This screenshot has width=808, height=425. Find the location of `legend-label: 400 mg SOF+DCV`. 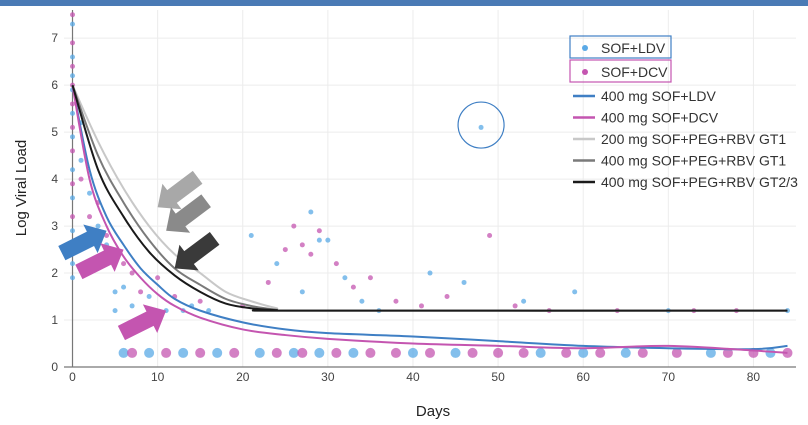

legend-label: 400 mg SOF+DCV is located at coordinates (660, 118).